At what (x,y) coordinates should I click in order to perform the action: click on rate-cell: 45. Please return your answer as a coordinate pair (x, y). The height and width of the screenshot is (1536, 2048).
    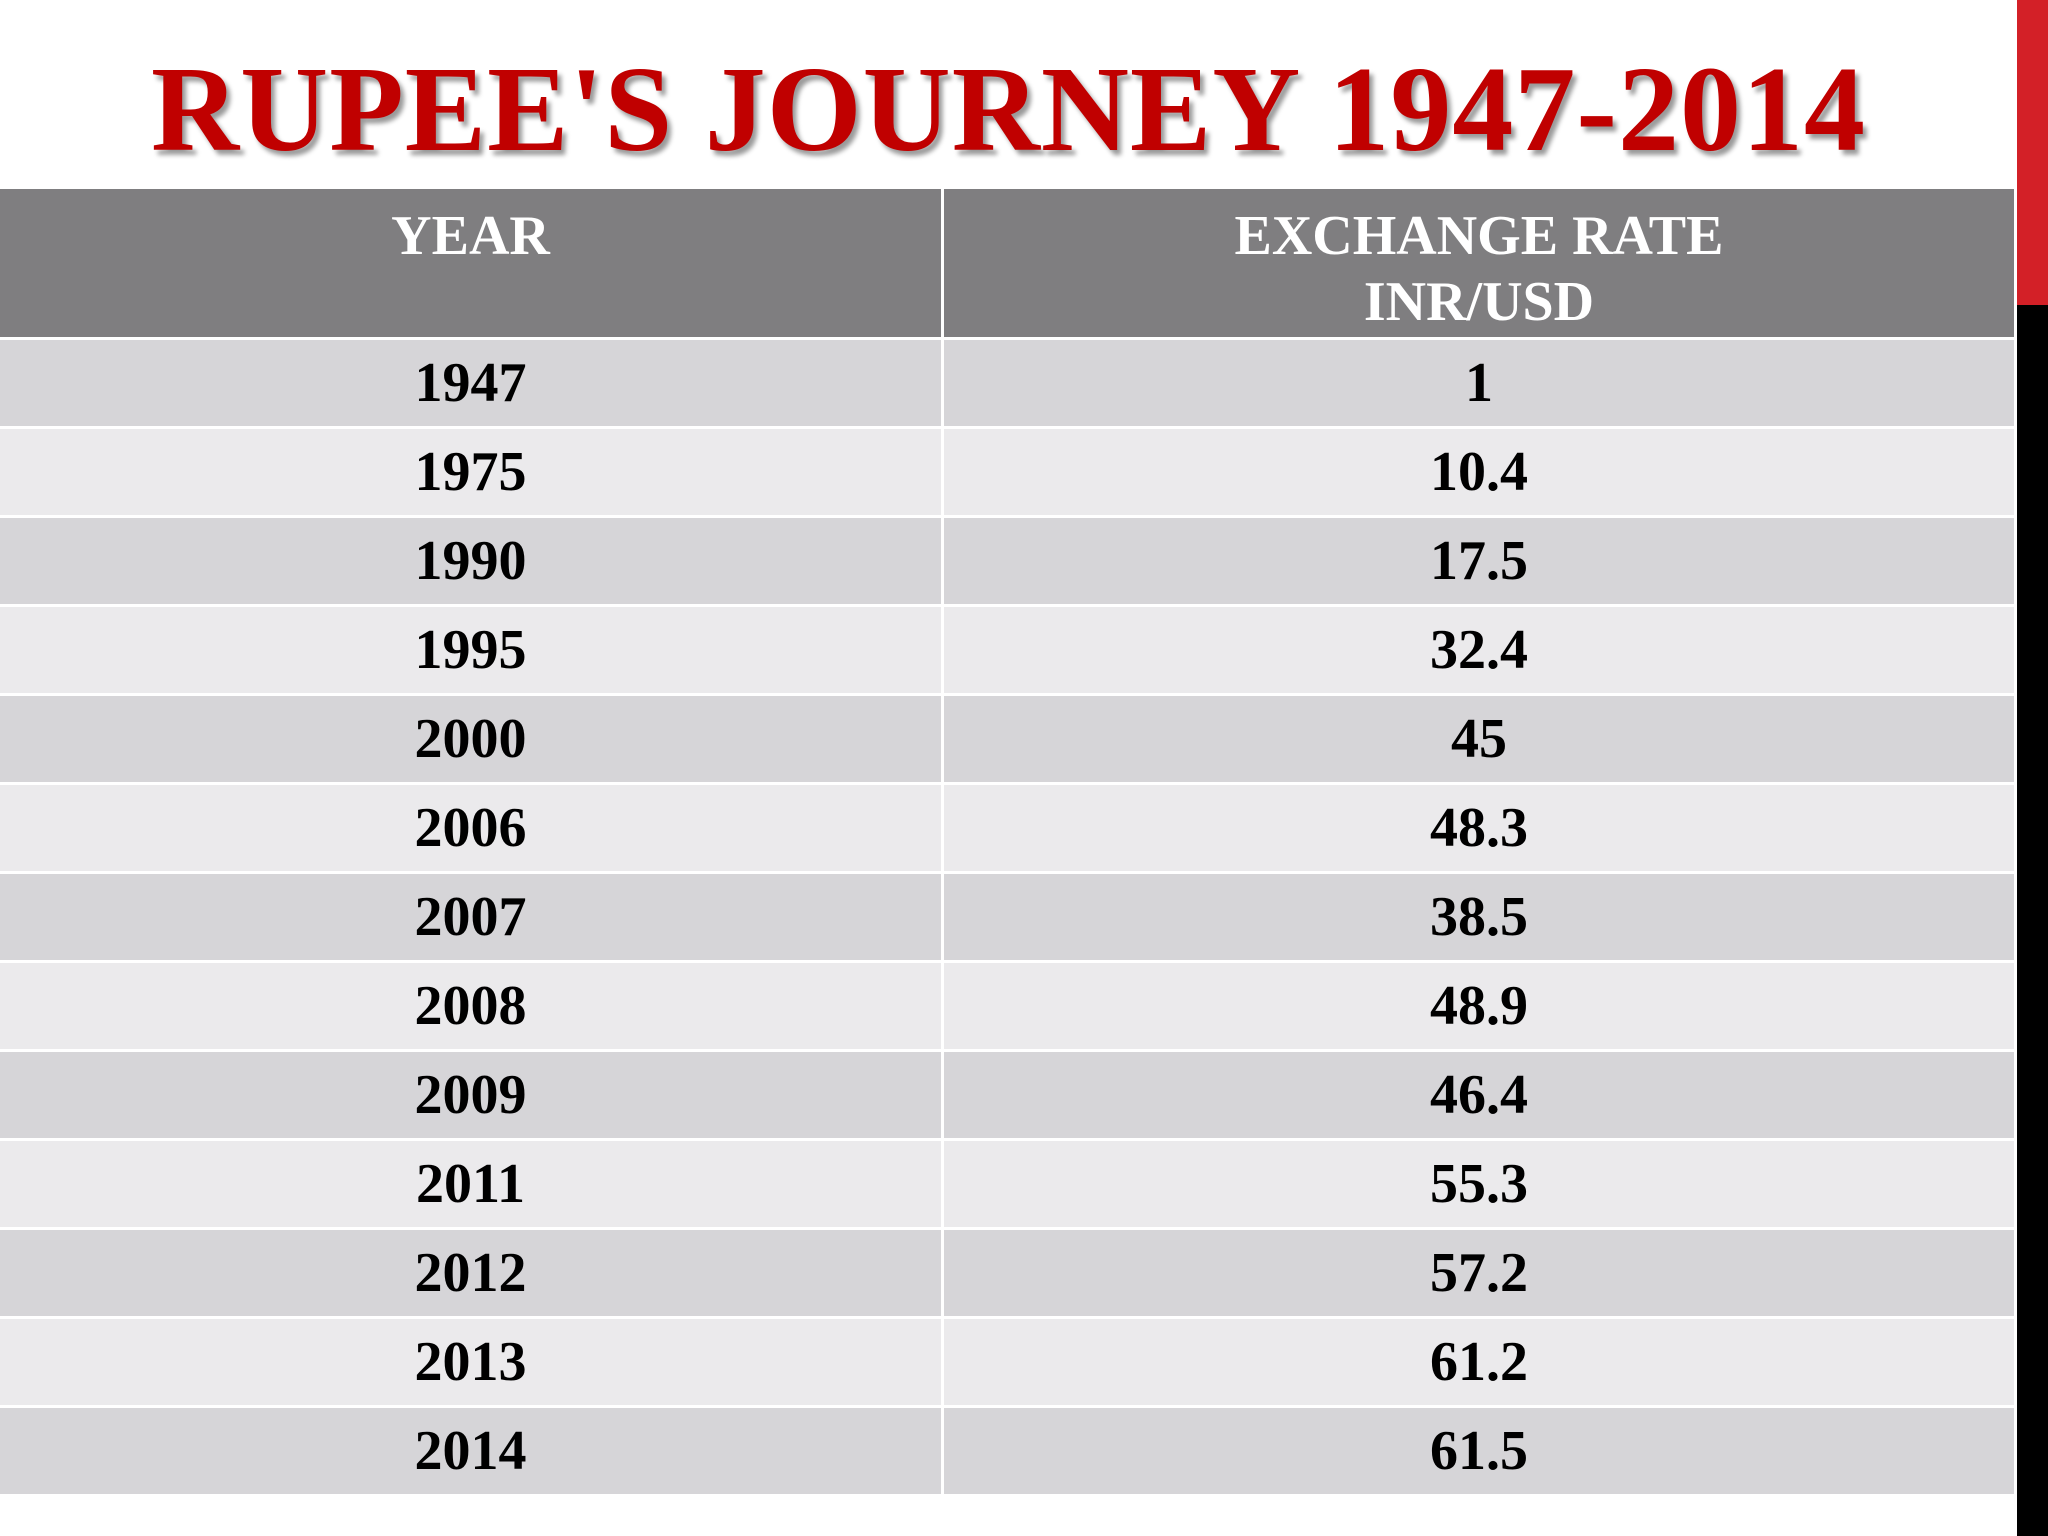
    Looking at the image, I should click on (1479, 740).